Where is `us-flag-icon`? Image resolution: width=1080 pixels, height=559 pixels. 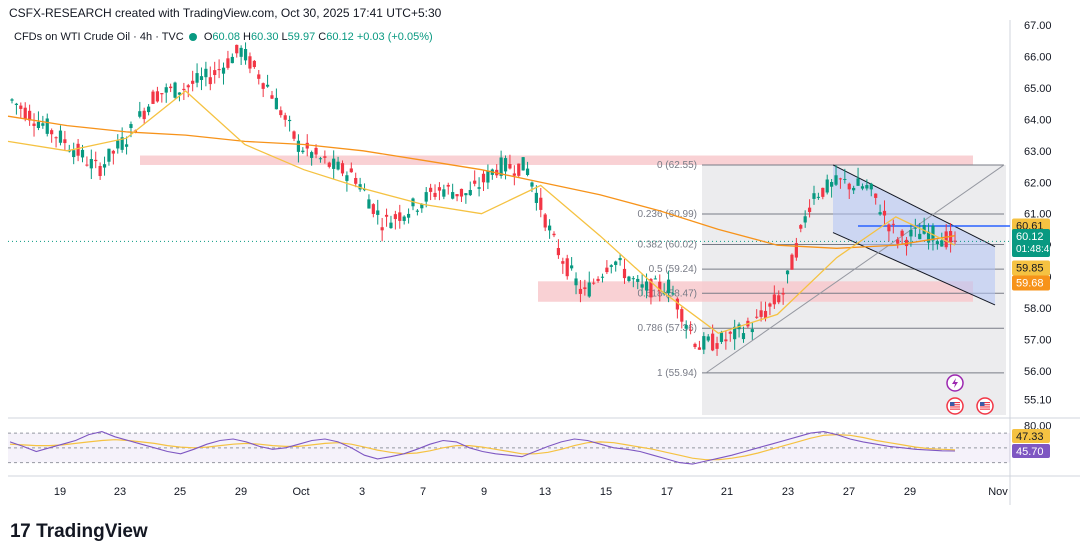 us-flag-icon is located at coordinates (985, 406).